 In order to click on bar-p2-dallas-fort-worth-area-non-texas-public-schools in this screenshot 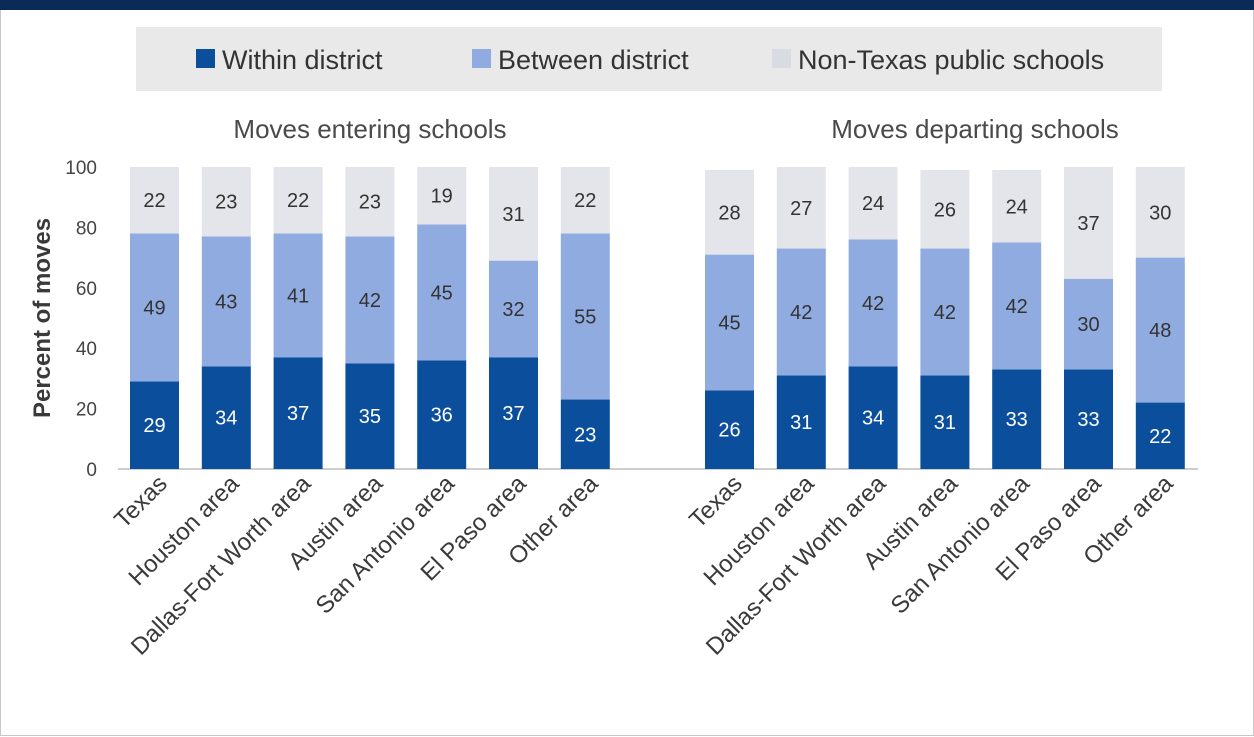, I will do `click(873, 203)`.